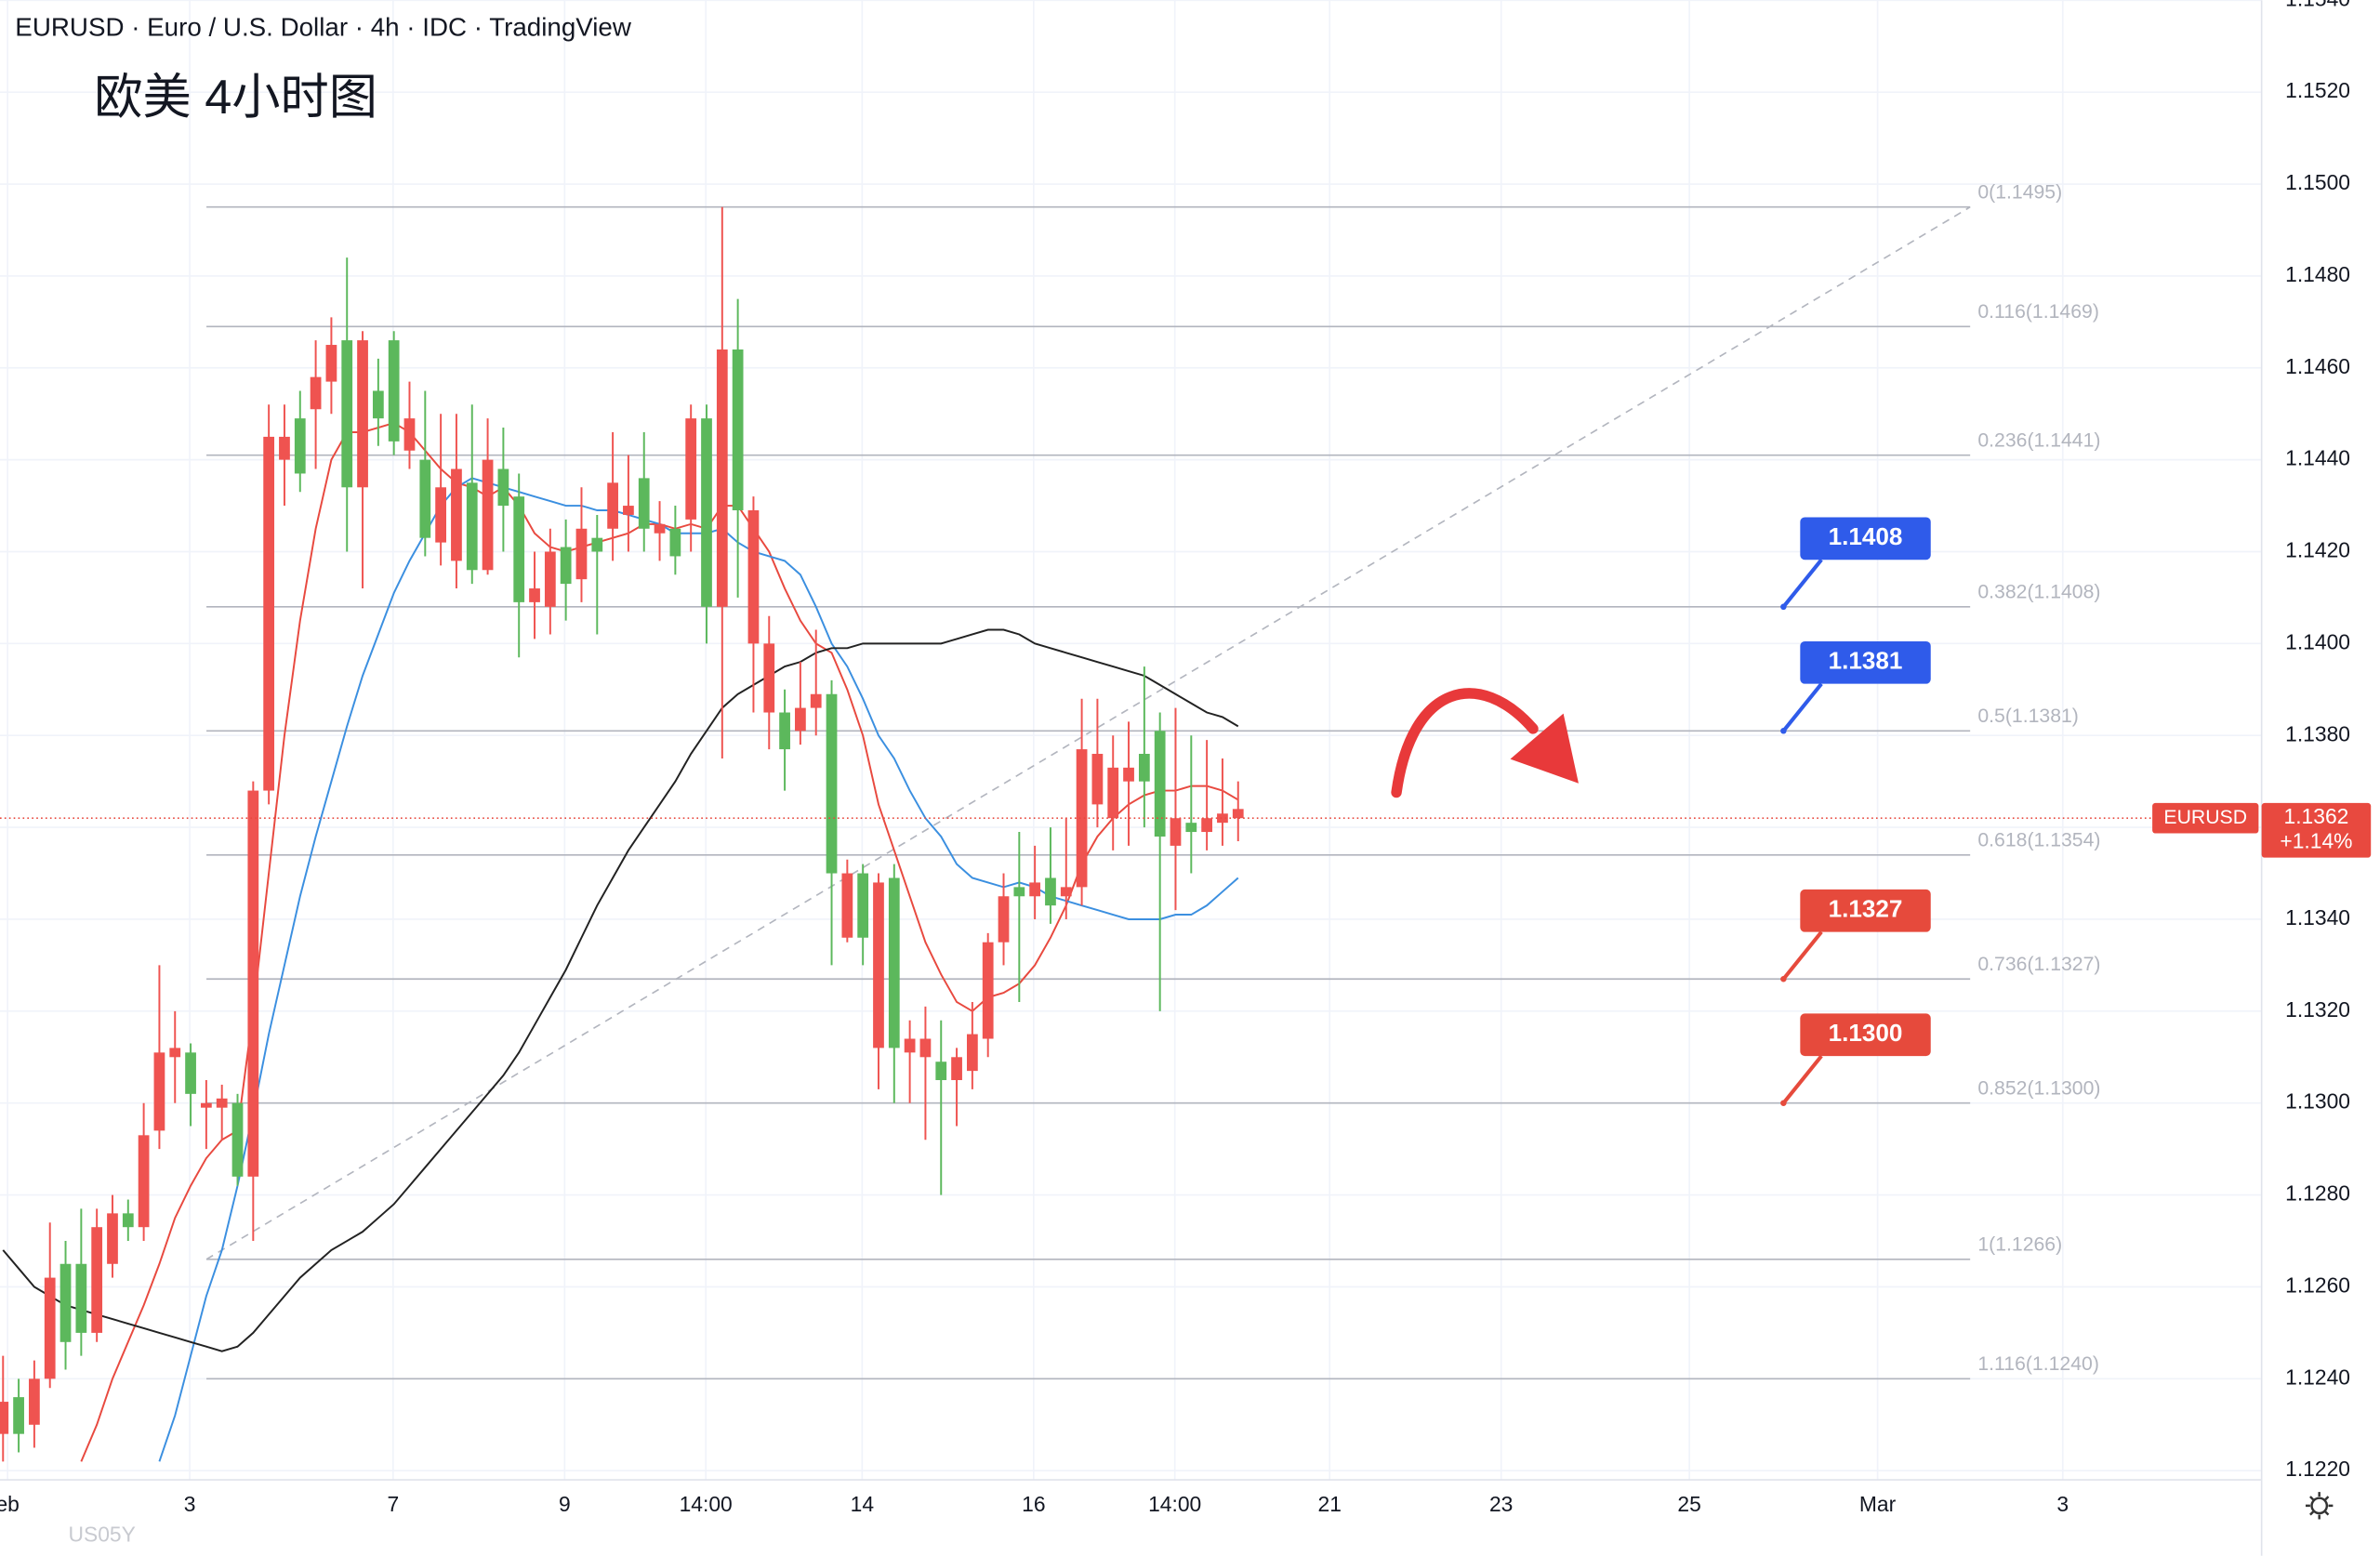  Describe the element at coordinates (2317, 1009) in the screenshot. I see `y-tick-label: 1.1320` at that location.